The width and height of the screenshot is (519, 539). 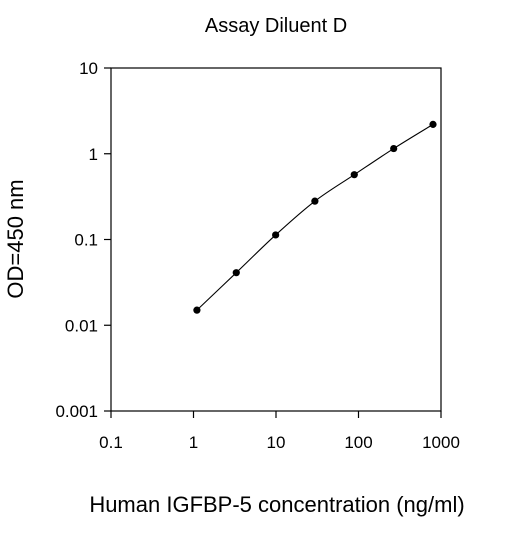 I want to click on x-axis: 0.1 1 10 100 1000, so click(x=279, y=431).